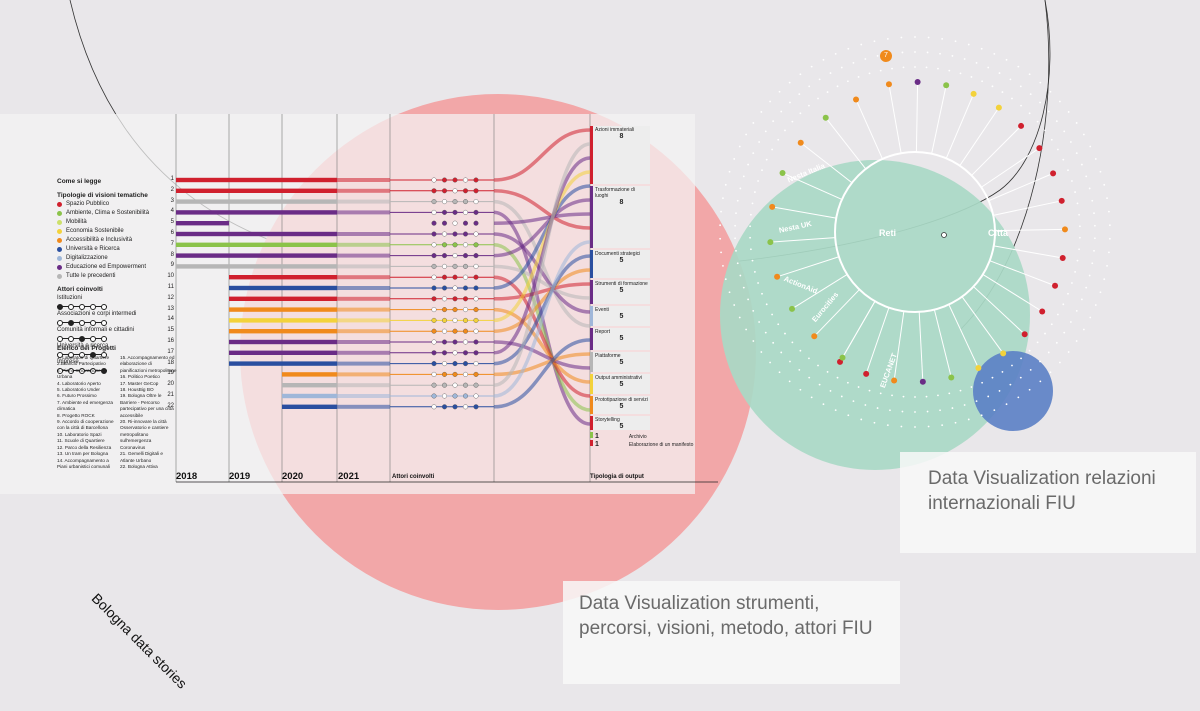 The width and height of the screenshot is (1200, 711). I want to click on row-number: 18, so click(170, 362).